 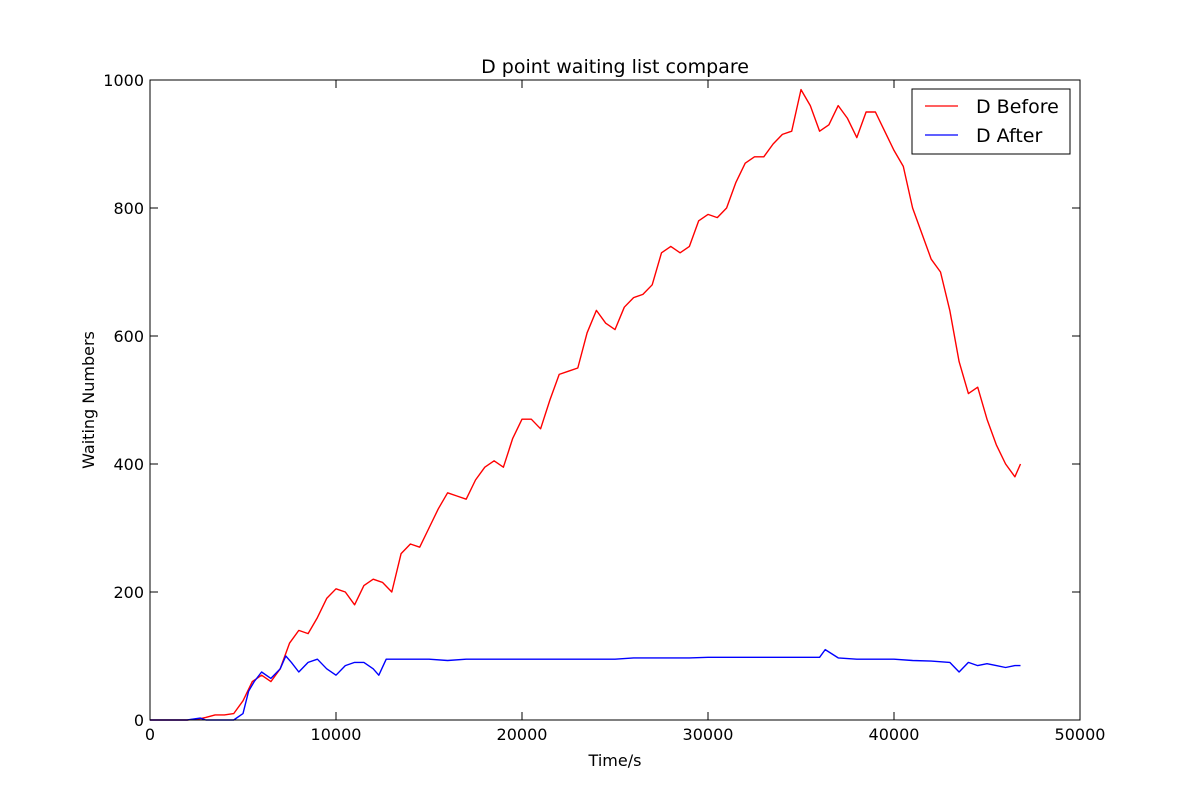 I want to click on x-axis-title: Time/s, so click(x=615, y=760).